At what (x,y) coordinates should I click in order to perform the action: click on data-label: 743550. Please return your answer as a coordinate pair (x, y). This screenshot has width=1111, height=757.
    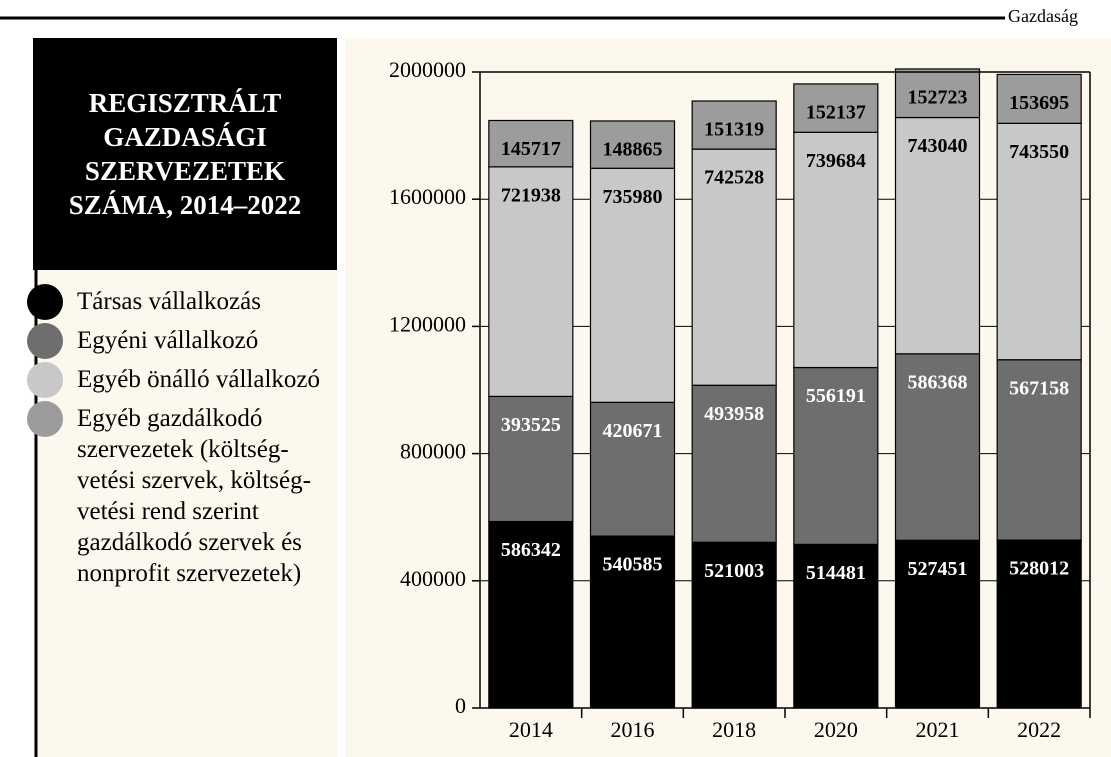
    Looking at the image, I should click on (1039, 152).